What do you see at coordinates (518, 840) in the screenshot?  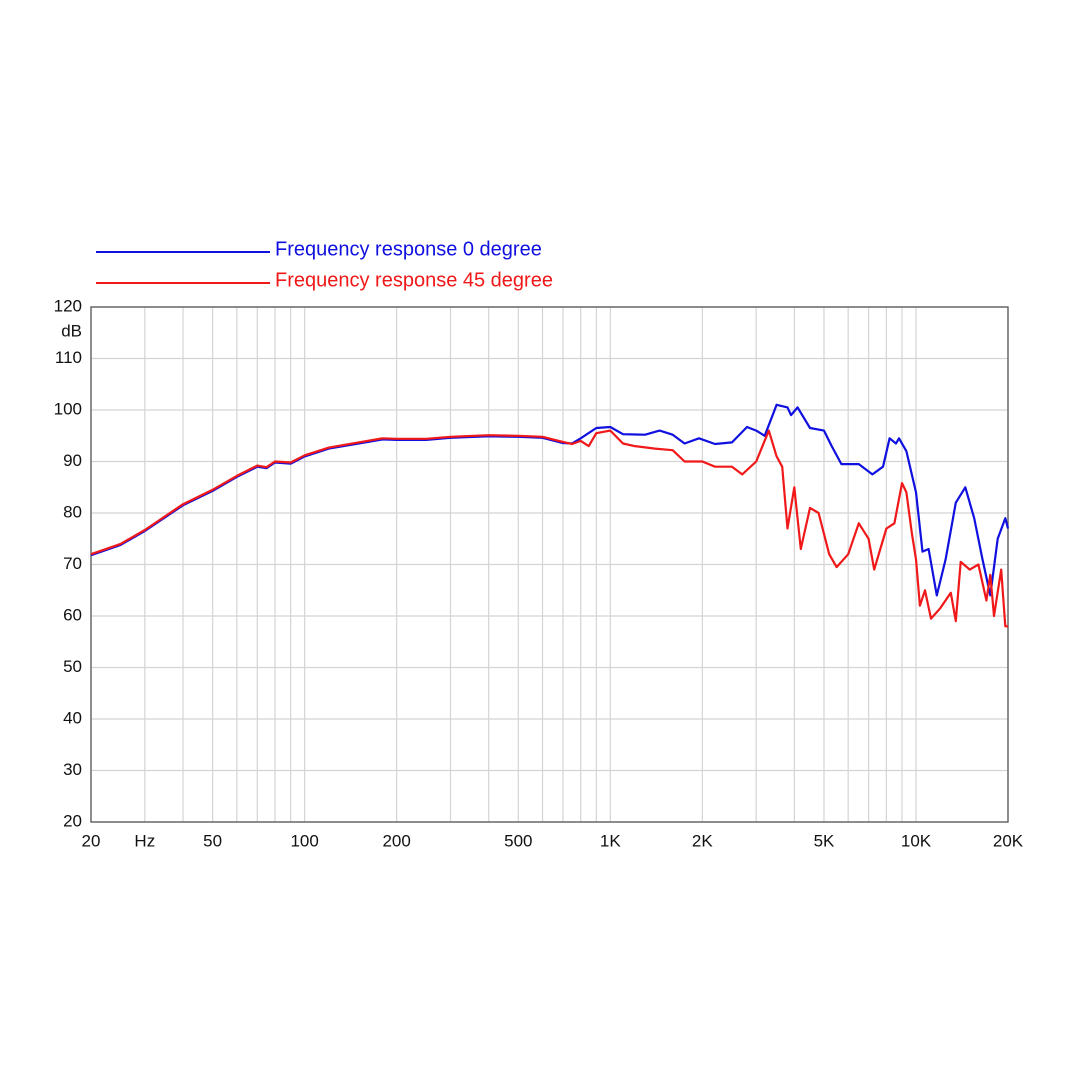 I see `x-tick-label: 500` at bounding box center [518, 840].